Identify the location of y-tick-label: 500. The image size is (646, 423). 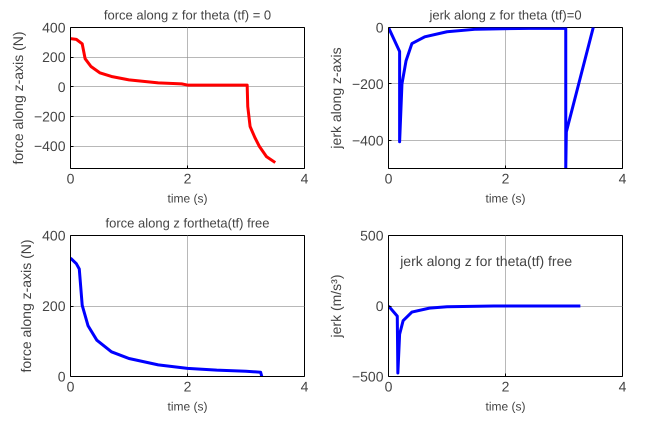
(372, 236).